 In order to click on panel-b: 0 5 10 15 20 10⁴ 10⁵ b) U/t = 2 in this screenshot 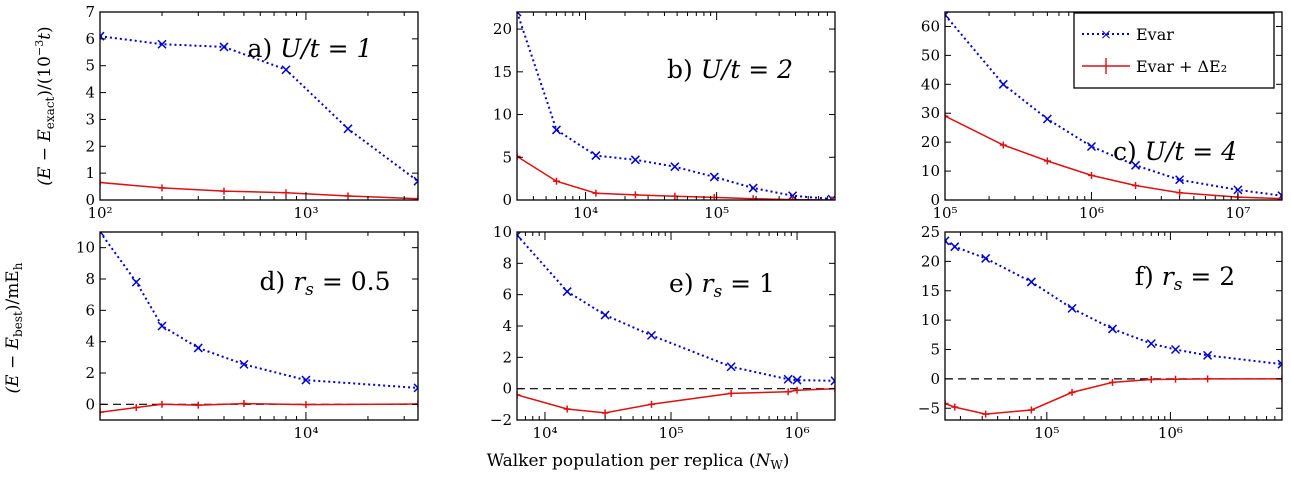, I will do `click(664, 116)`.